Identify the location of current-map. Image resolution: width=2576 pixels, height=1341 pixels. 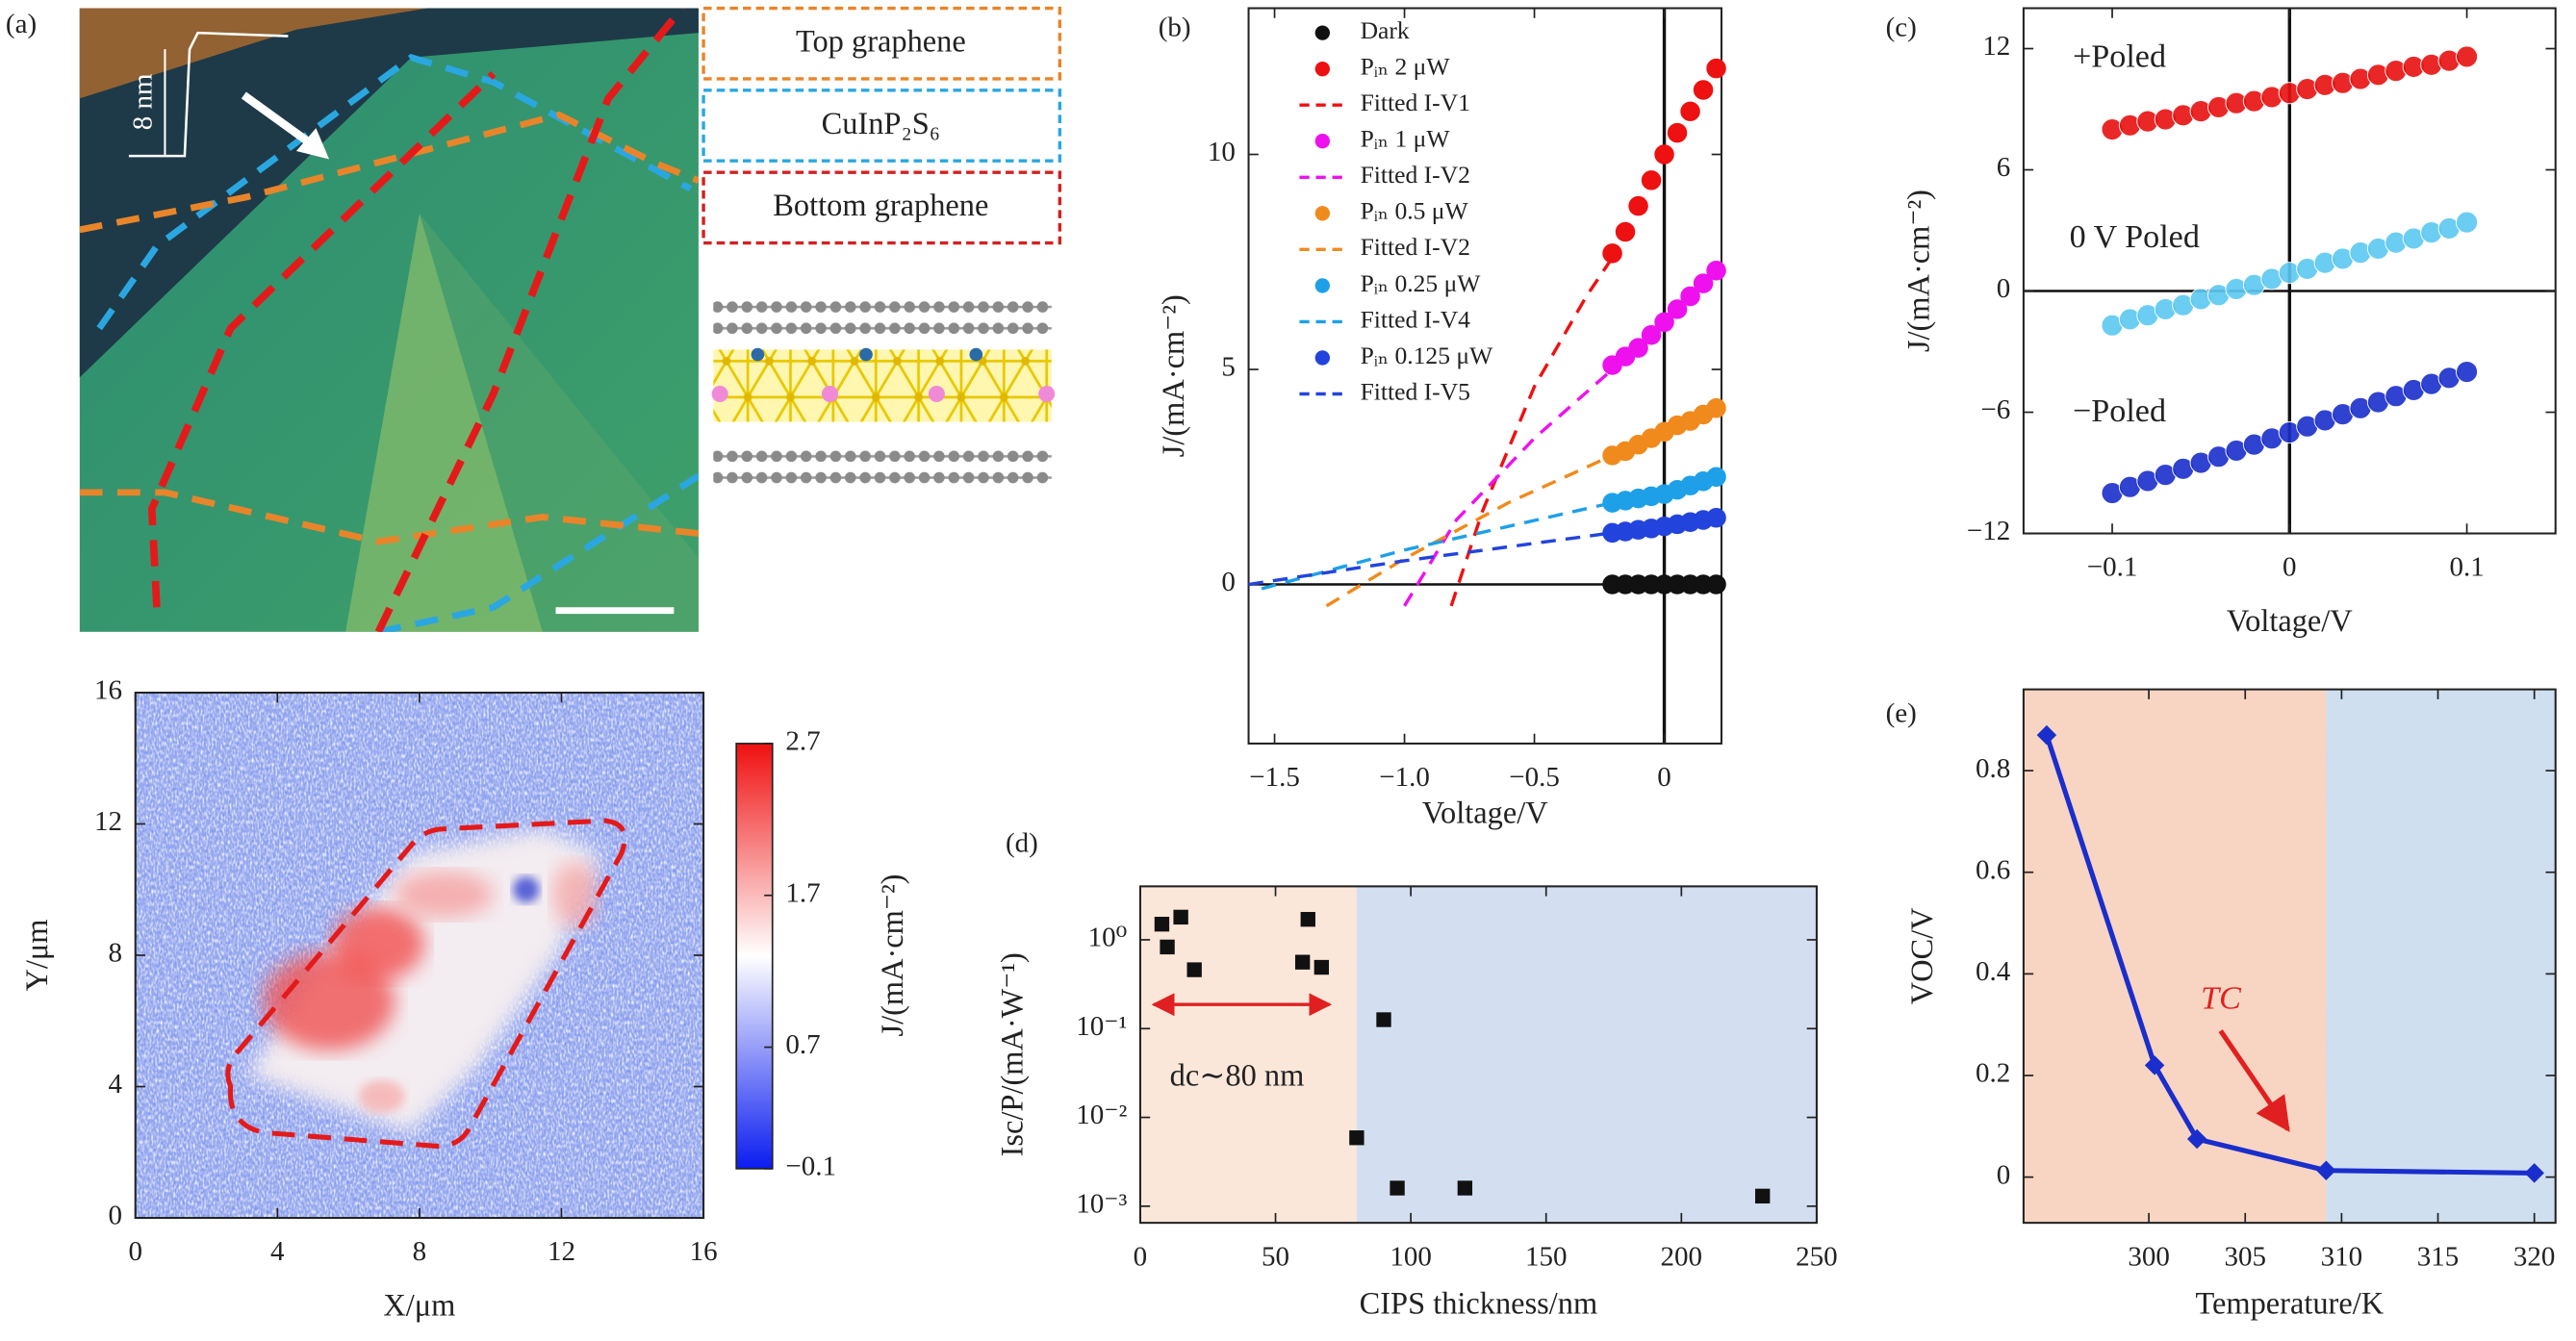
(419, 956).